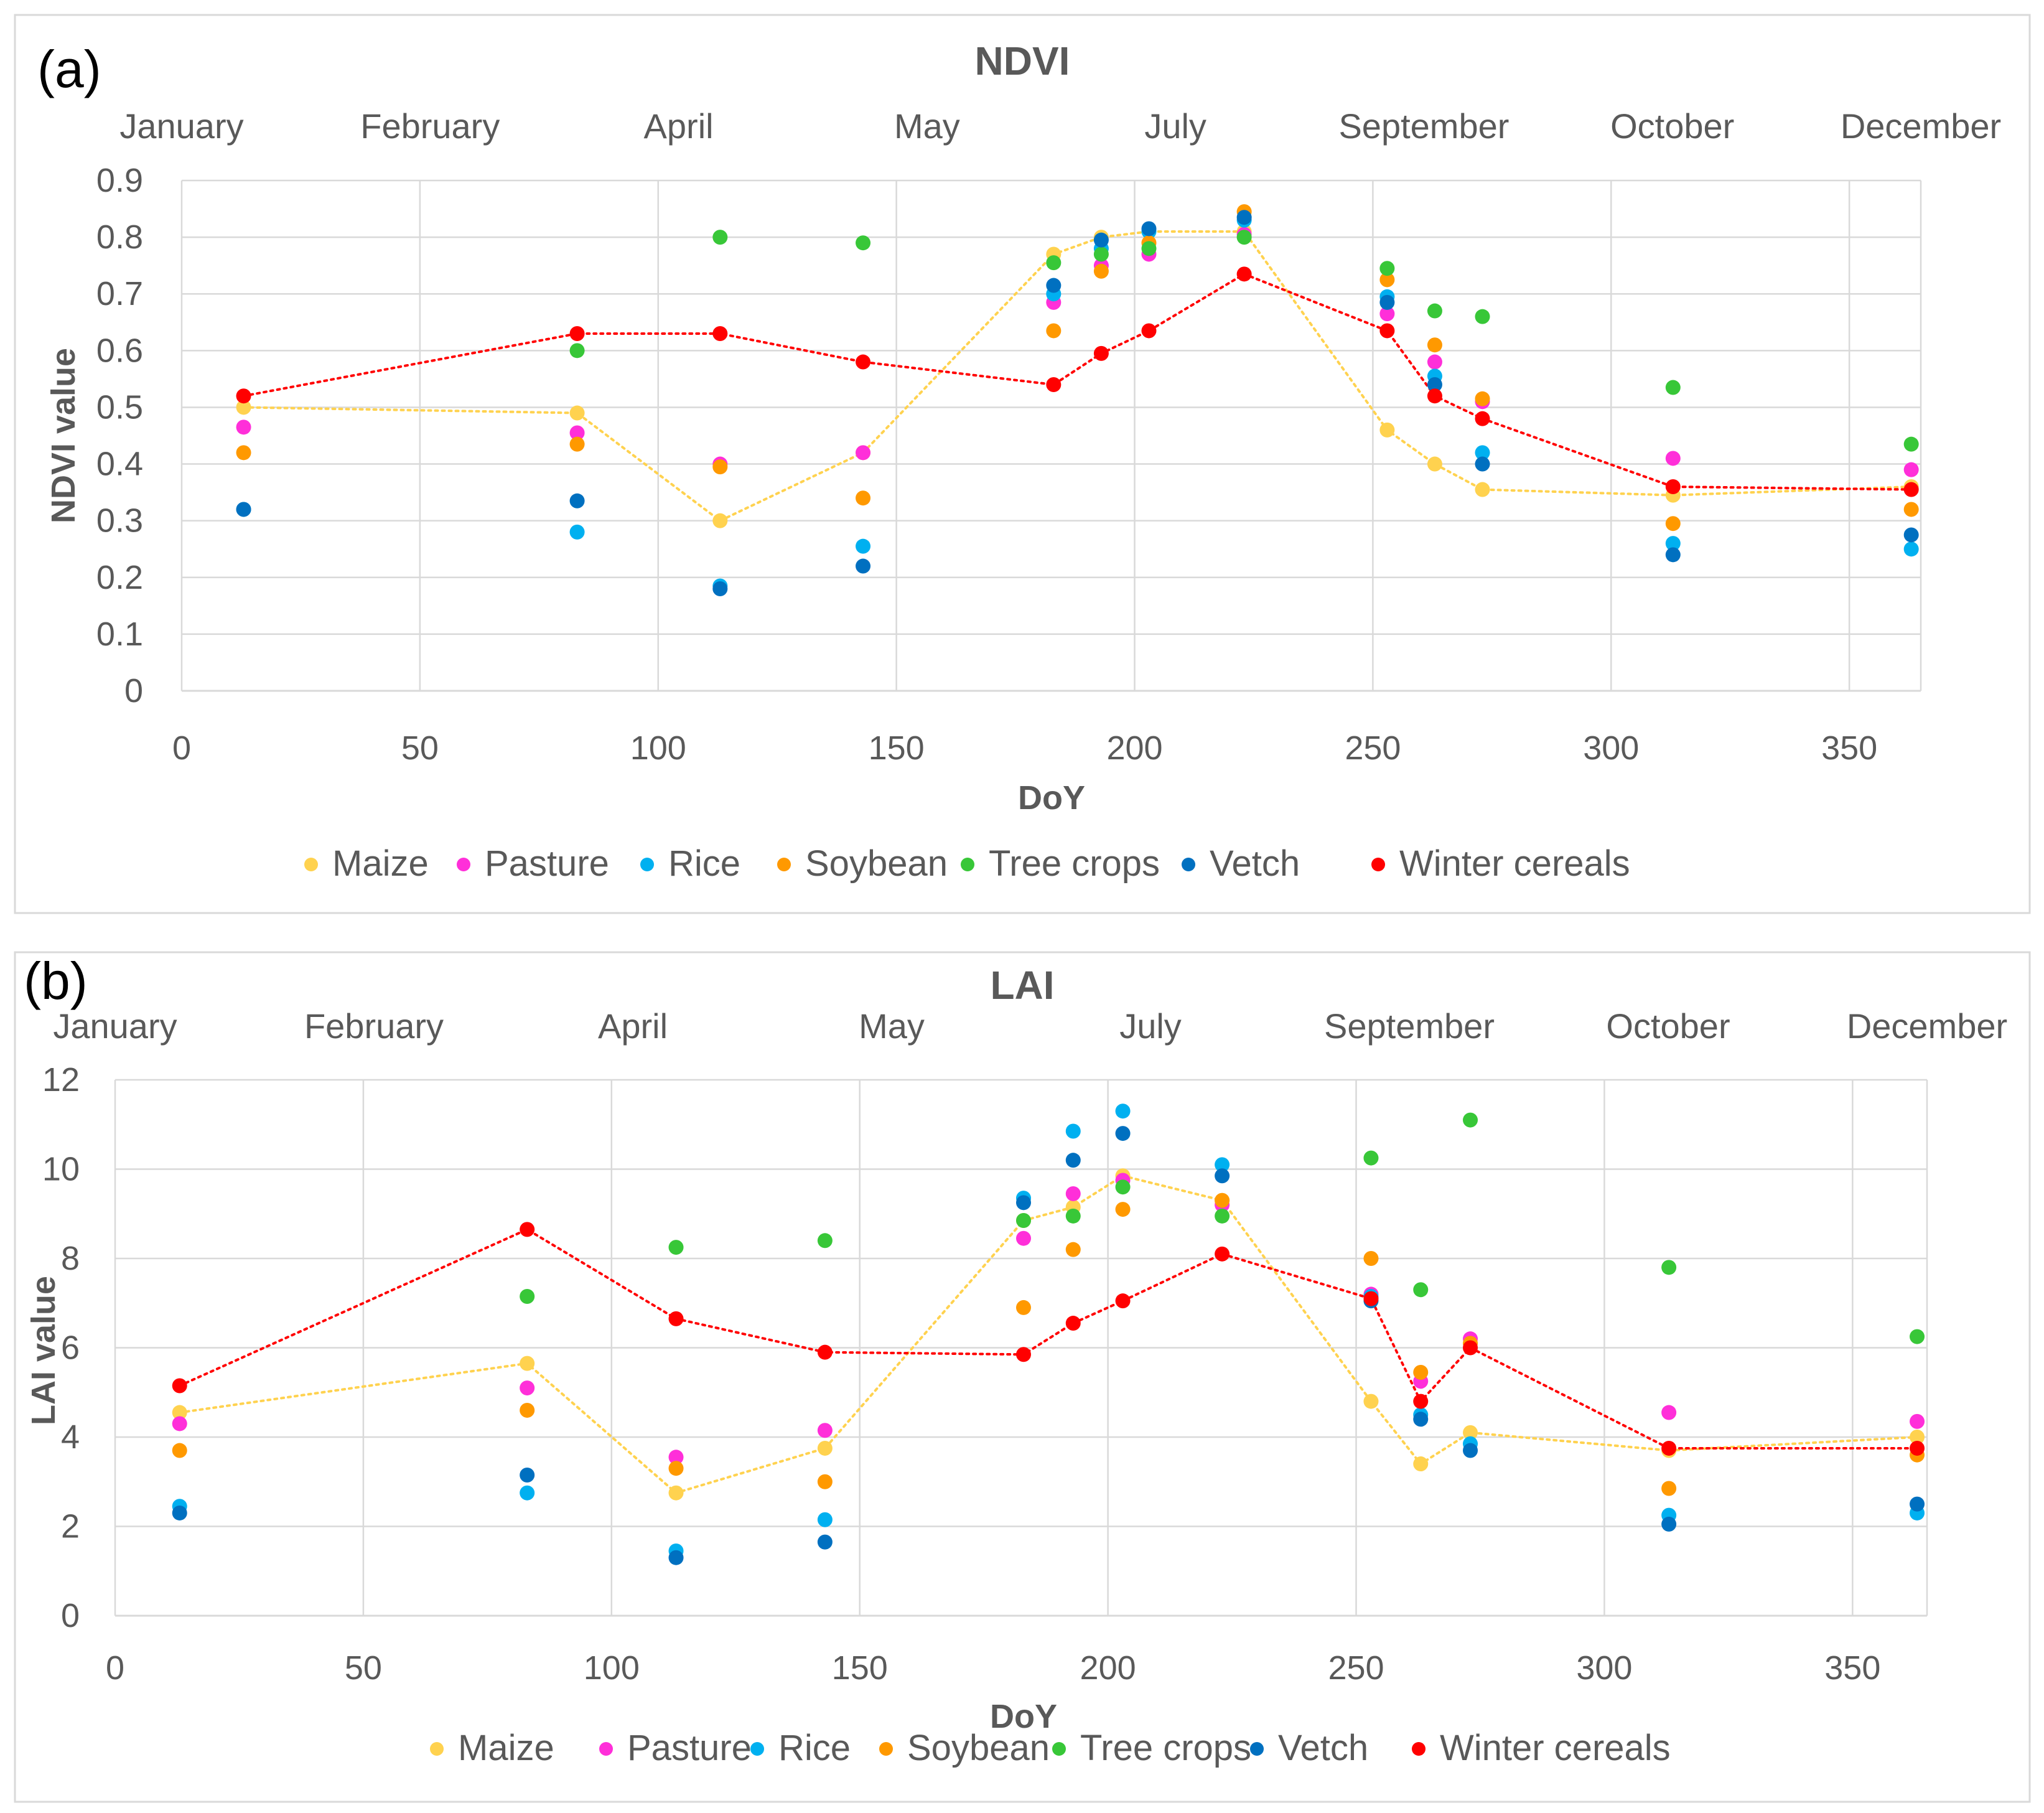  Describe the element at coordinates (61, 1347) in the screenshot. I see `lai-y-tick-labels: 0 2 4 6 8 10 12` at that location.